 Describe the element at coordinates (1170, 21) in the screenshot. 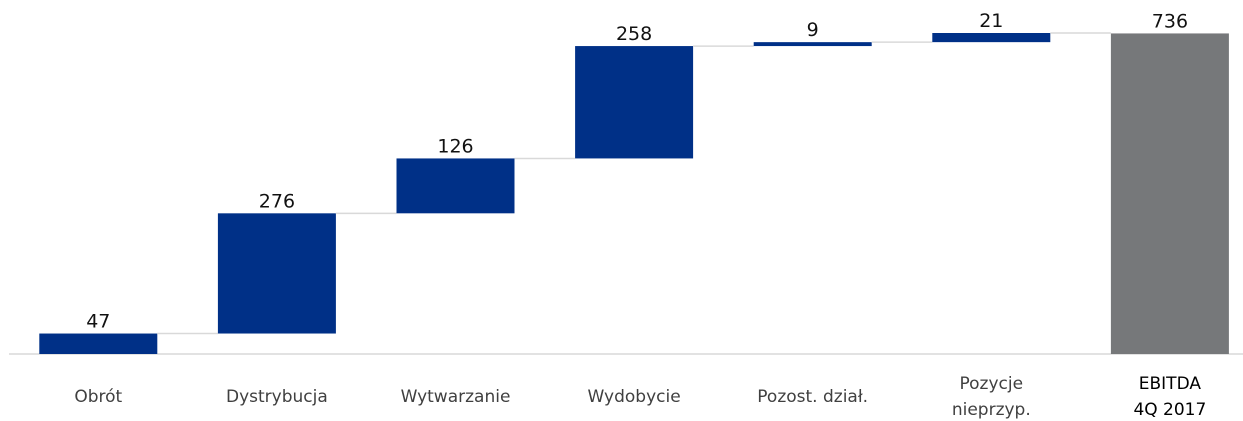

I see `value-label: 736` at that location.